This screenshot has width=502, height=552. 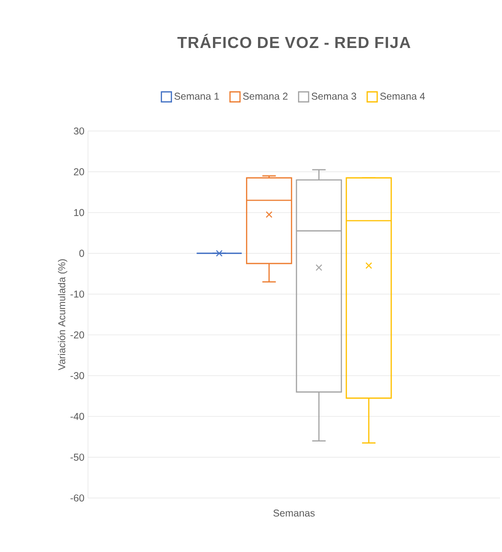 I want to click on y-tick-label: 10, so click(x=79, y=212).